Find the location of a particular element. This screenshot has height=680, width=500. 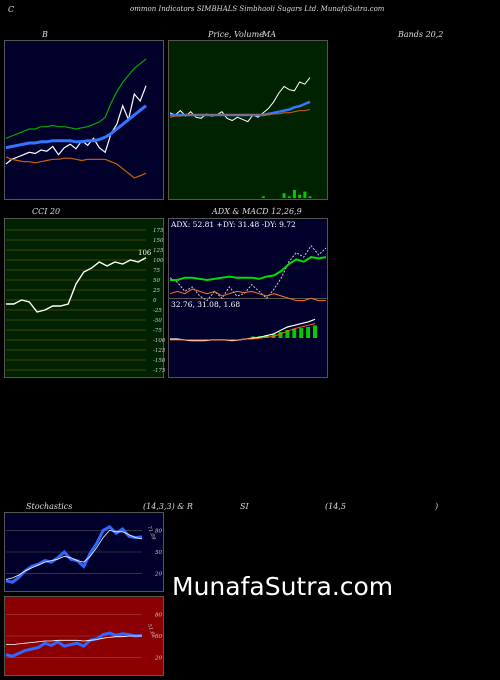

cci-tick-label: 75 is located at coordinates (156, 271).